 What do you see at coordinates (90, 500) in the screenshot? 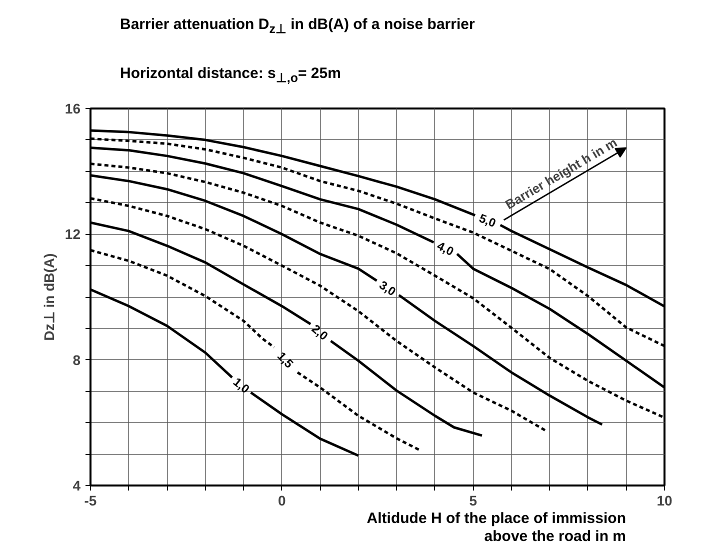
I see `x-tick-label: -5` at bounding box center [90, 500].